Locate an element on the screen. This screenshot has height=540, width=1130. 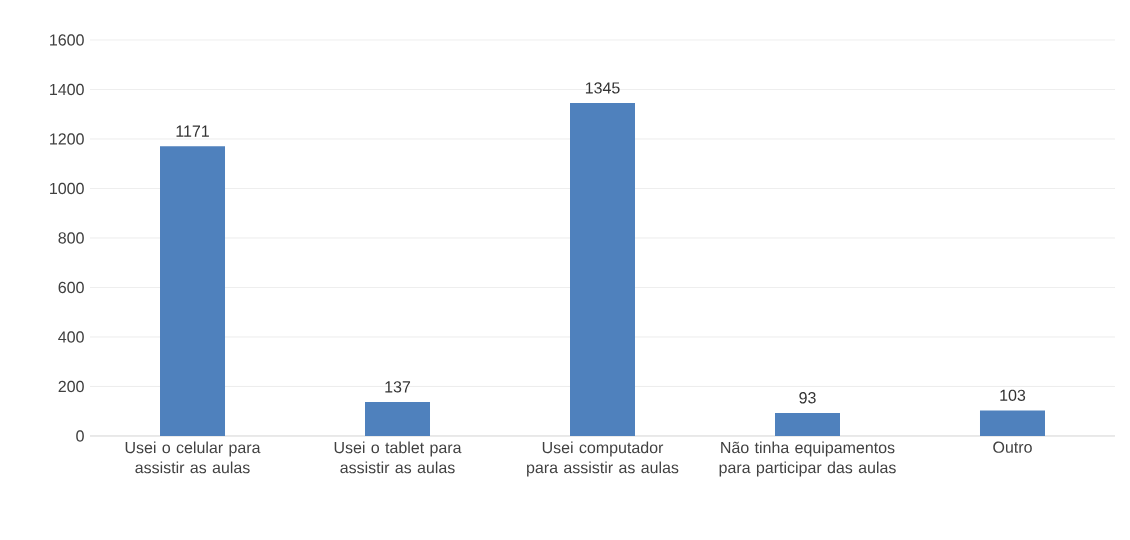
x-tick-label: Usei computador para assistir as aulas is located at coordinates (603, 459).